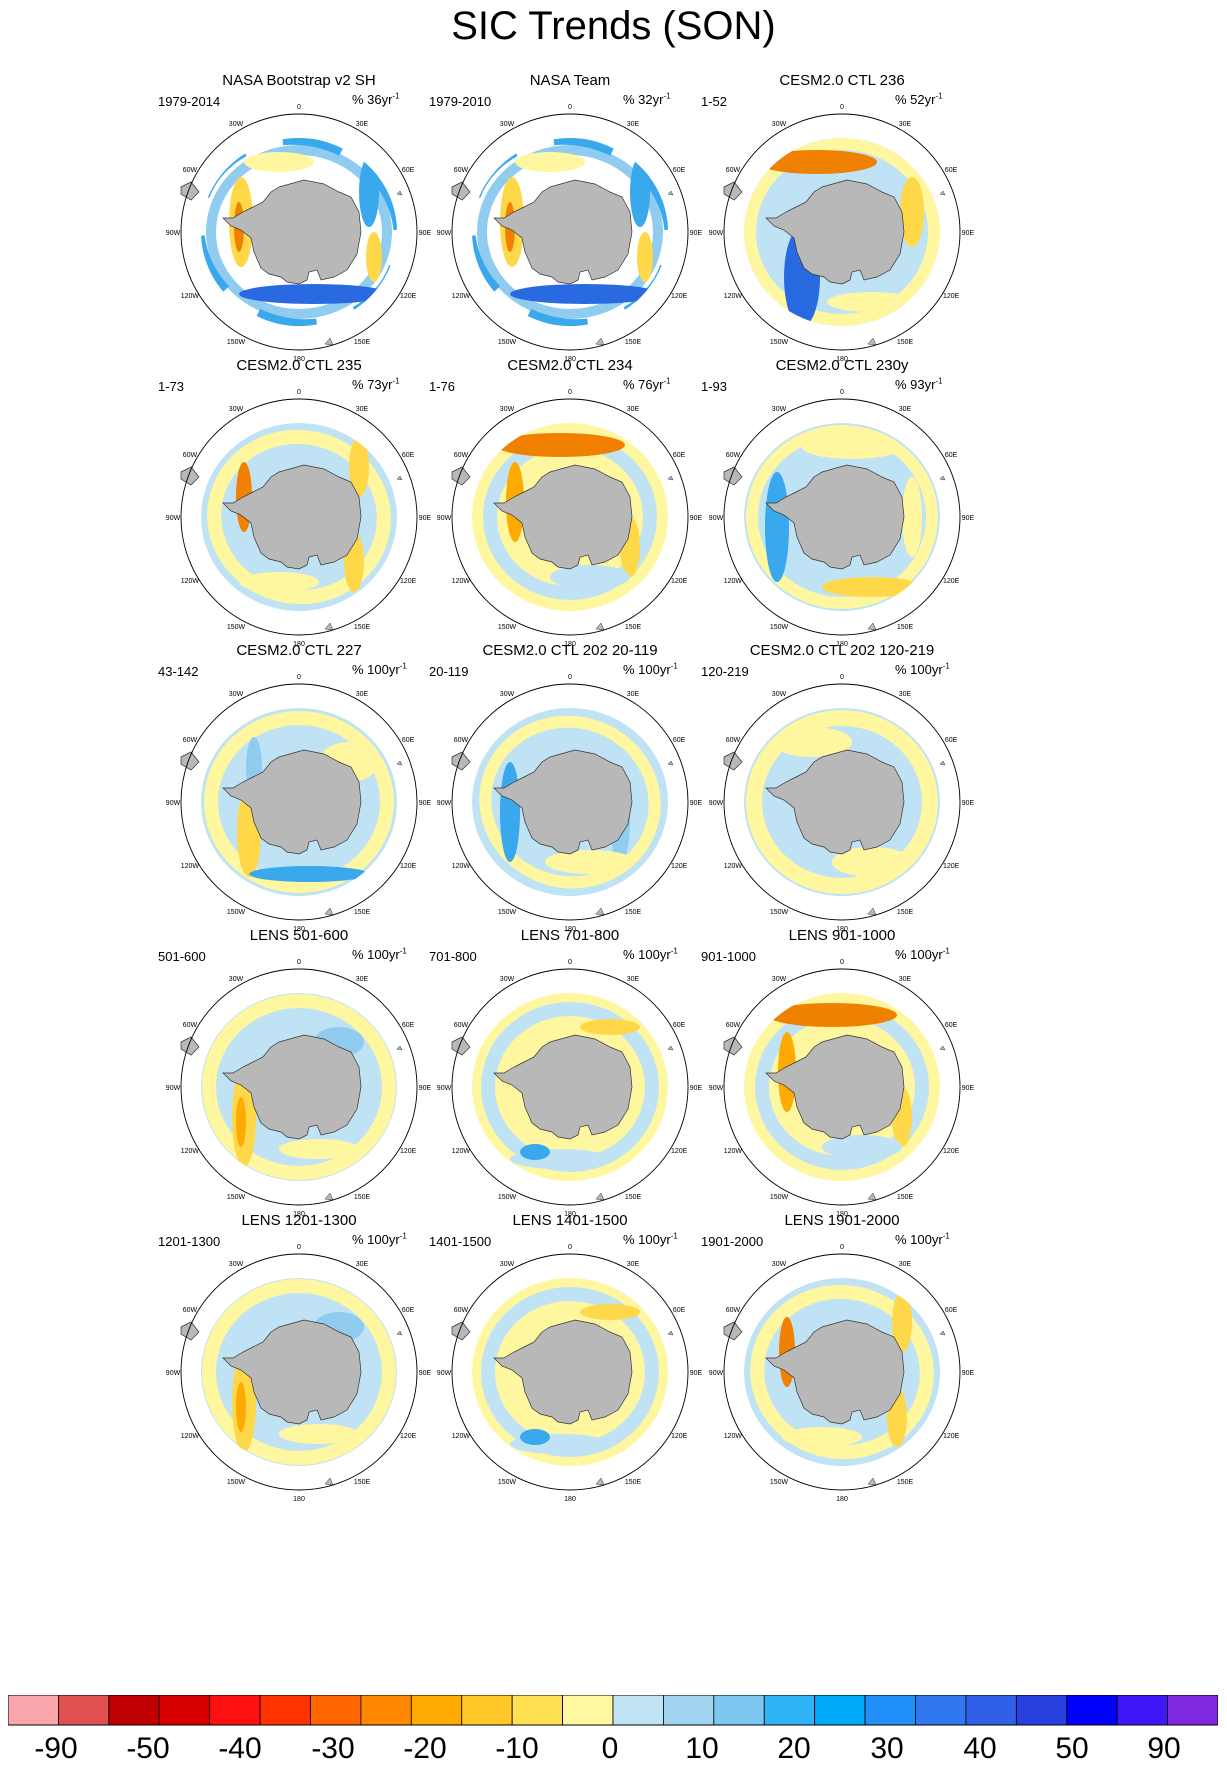 The image size is (1227, 1766). What do you see at coordinates (425, 1748) in the screenshot?
I see `colorbar-tick-label: -20` at bounding box center [425, 1748].